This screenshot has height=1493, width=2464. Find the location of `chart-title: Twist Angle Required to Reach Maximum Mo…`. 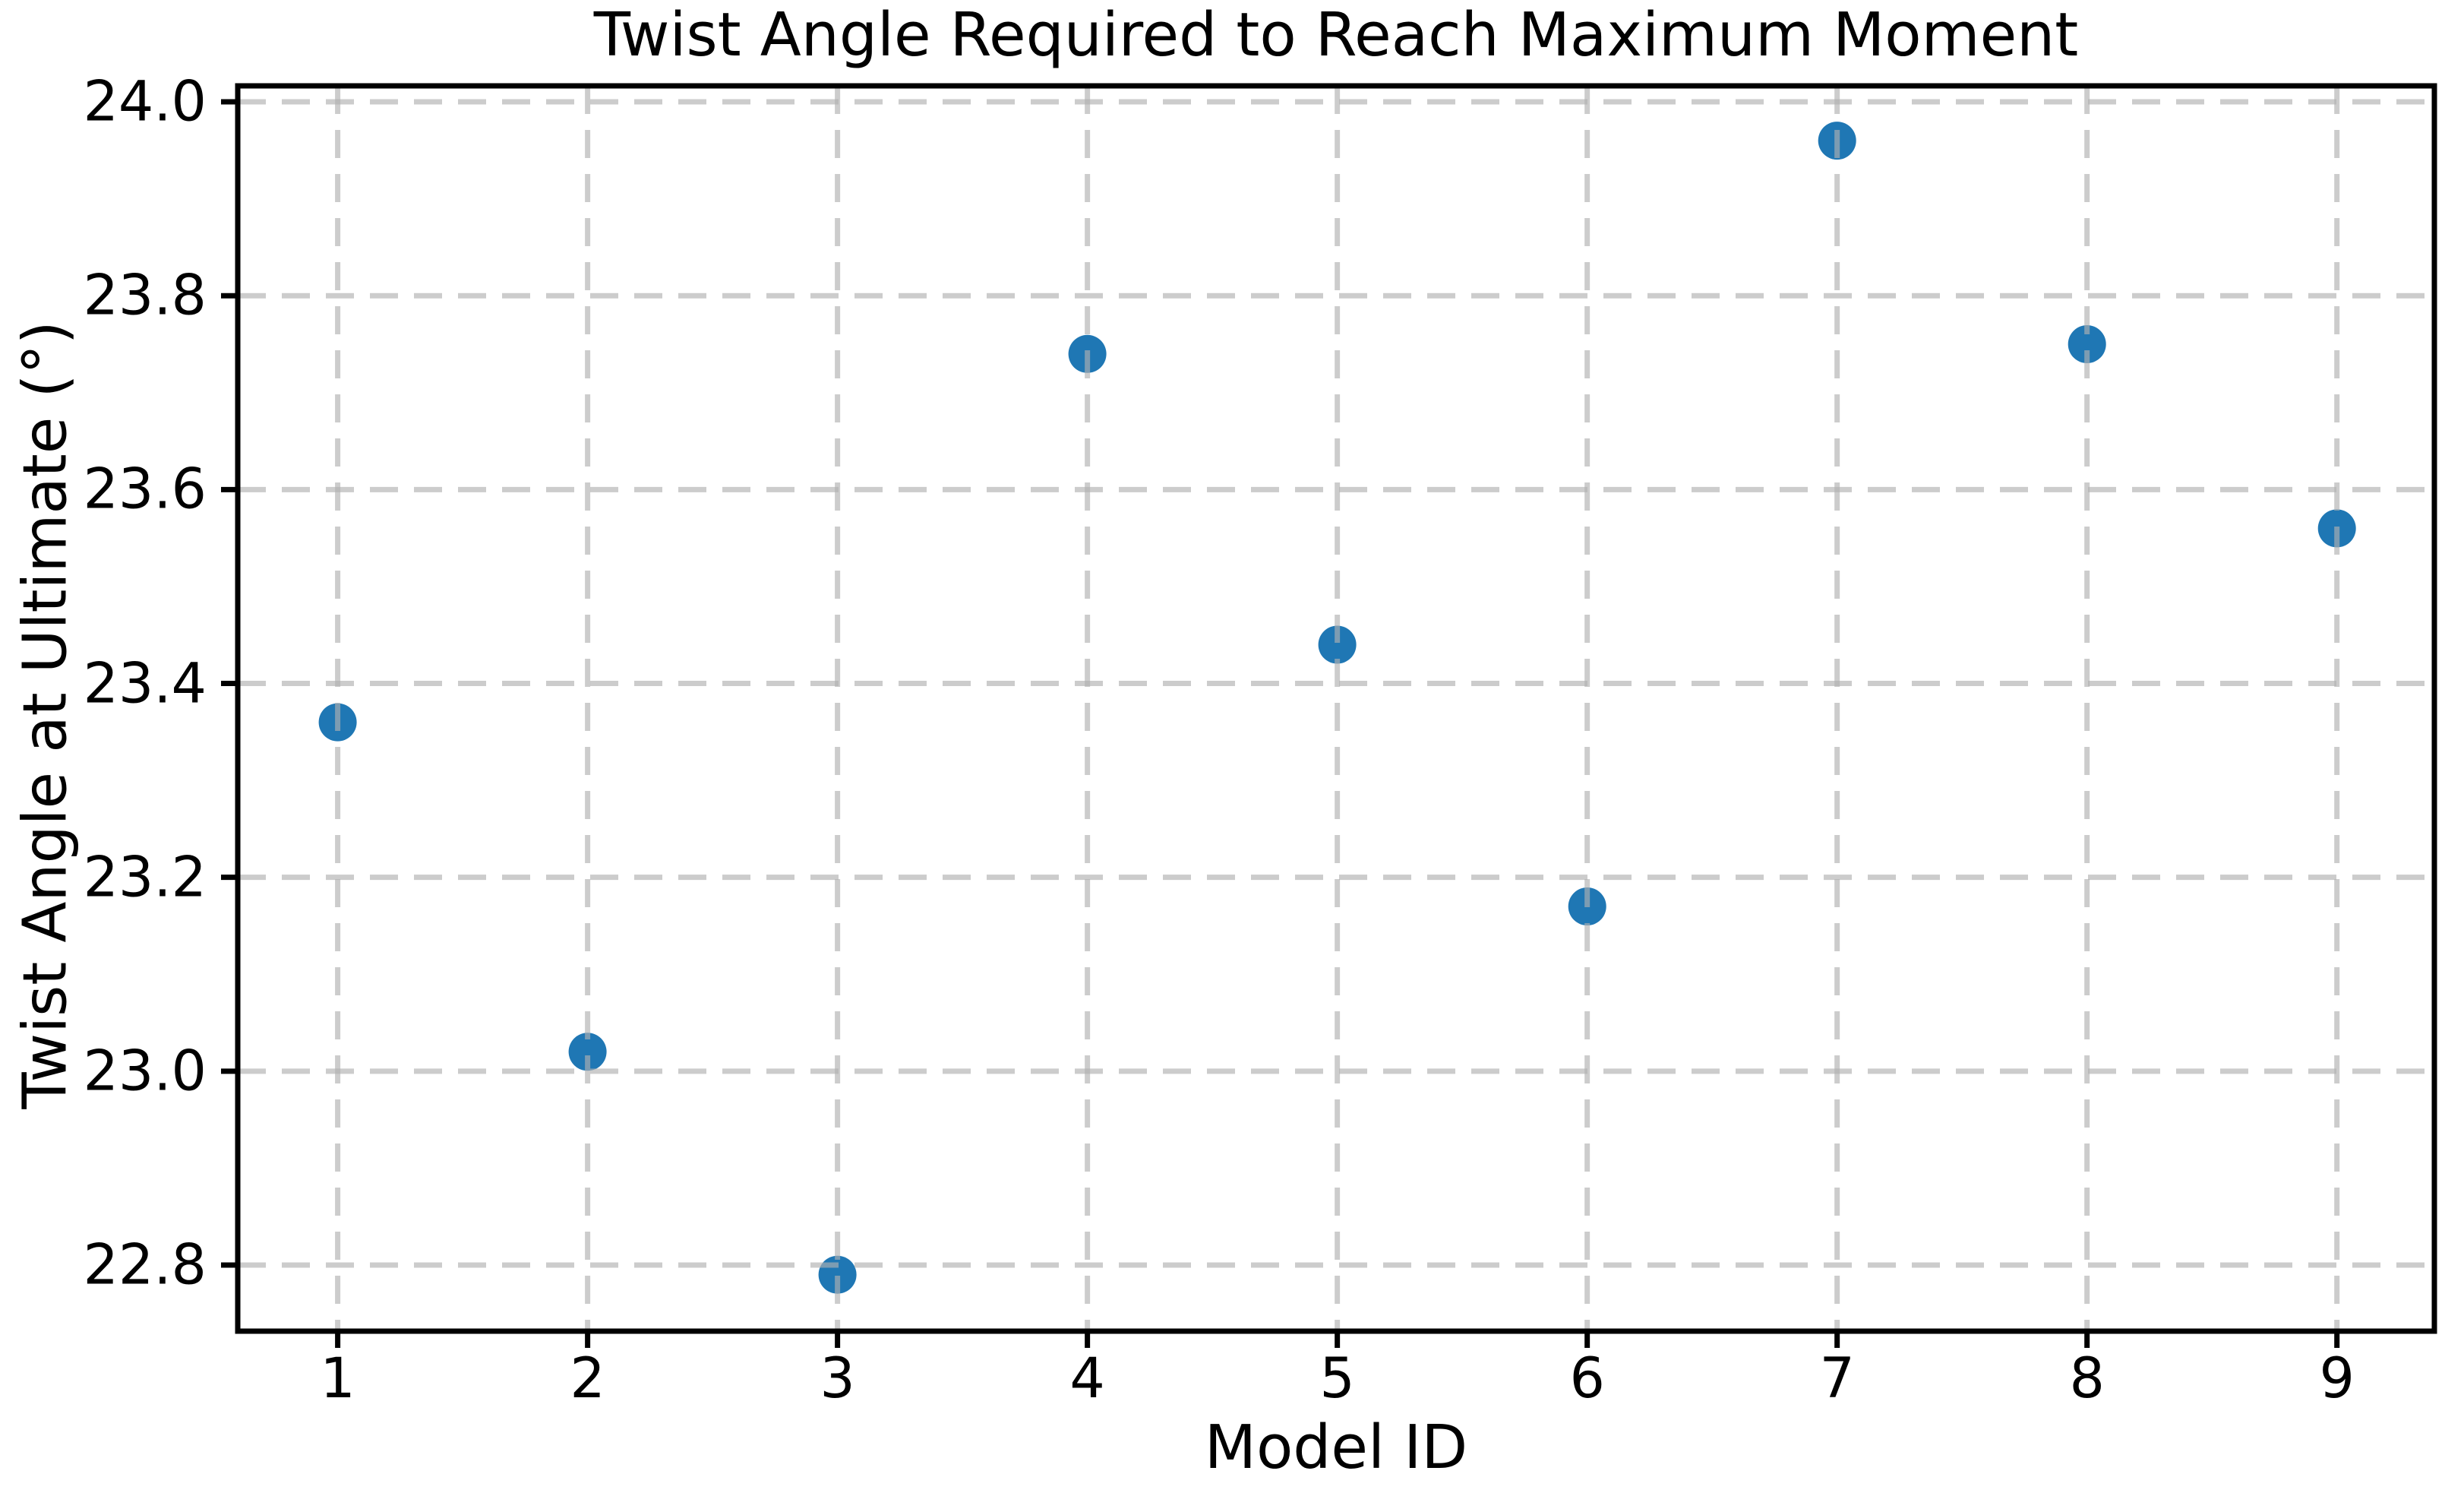

chart-title: Twist Angle Required to Reach Maximum Mo… is located at coordinates (1336, 35).